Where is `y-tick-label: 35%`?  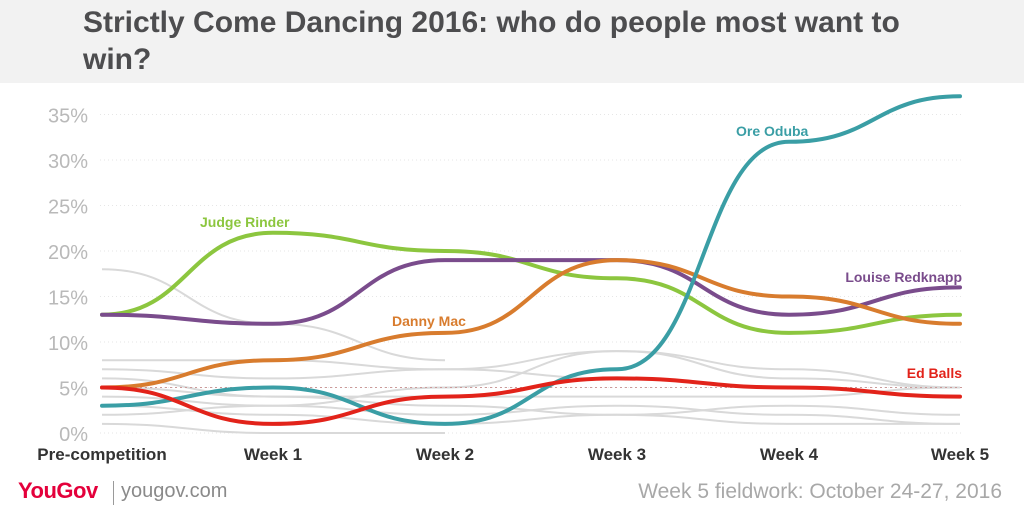 y-tick-label: 35% is located at coordinates (68, 117).